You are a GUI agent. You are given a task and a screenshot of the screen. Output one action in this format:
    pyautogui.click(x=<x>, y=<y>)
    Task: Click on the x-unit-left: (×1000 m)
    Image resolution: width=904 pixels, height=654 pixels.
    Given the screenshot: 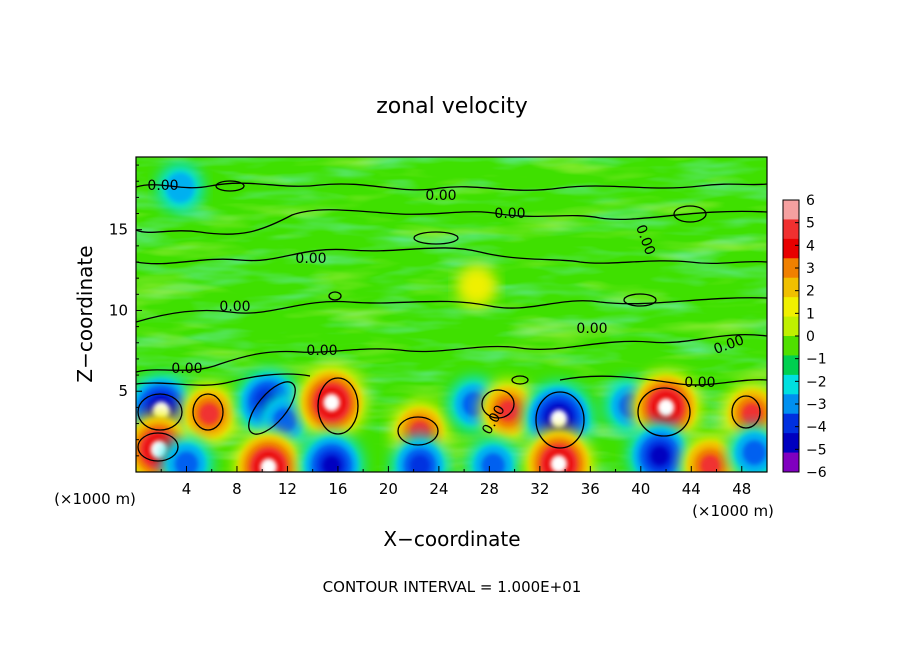 What is the action you would take?
    pyautogui.click(x=95, y=499)
    